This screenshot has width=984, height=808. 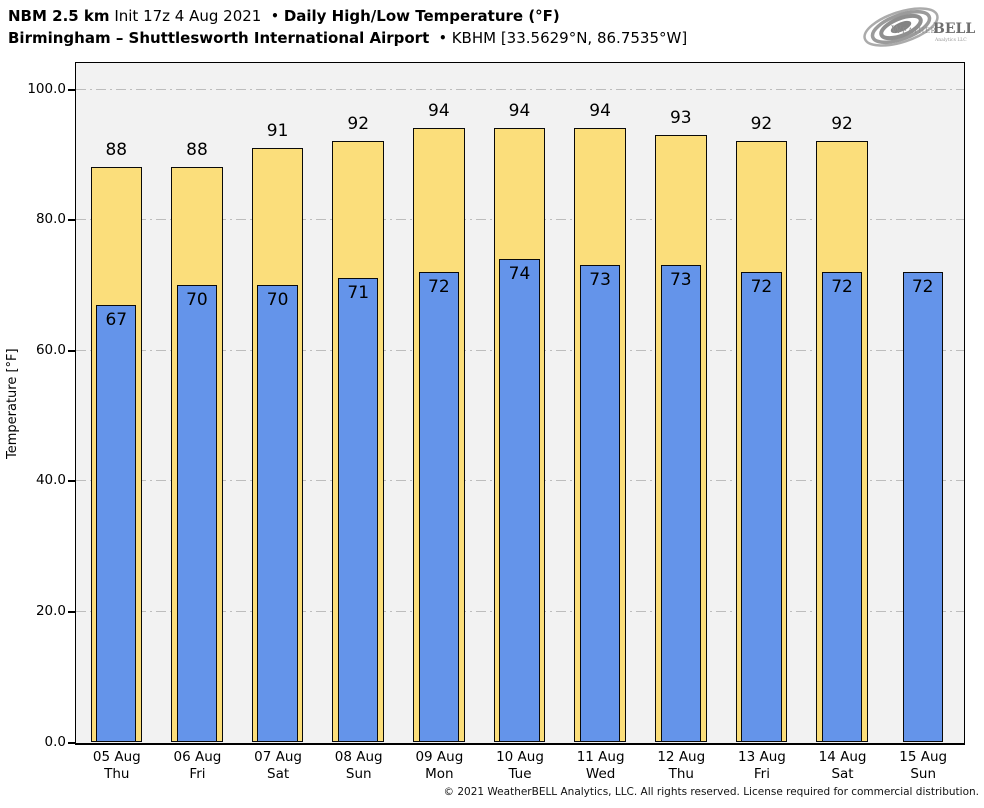 What do you see at coordinates (842, 757) in the screenshot?
I see `x-label-date: 14 Aug` at bounding box center [842, 757].